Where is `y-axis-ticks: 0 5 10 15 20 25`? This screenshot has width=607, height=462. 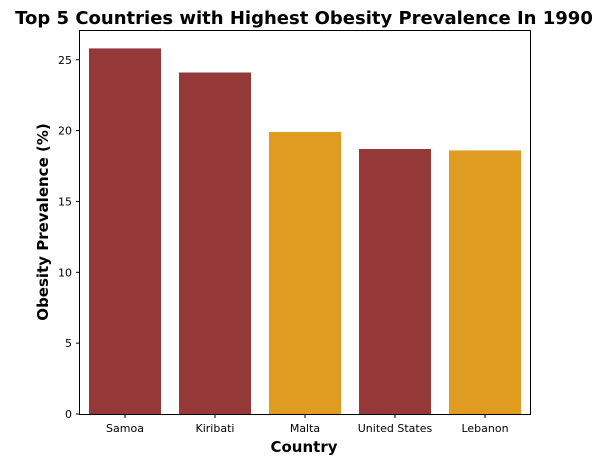 y-axis-ticks: 0 5 10 15 20 25 is located at coordinates (69, 237).